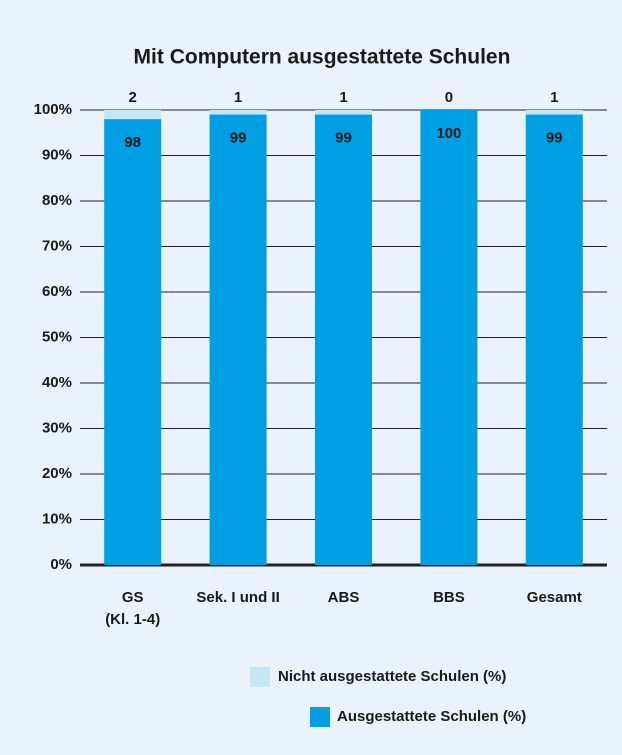 The image size is (622, 755). What do you see at coordinates (57, 336) in the screenshot?
I see `y-tick-label: 50%` at bounding box center [57, 336].